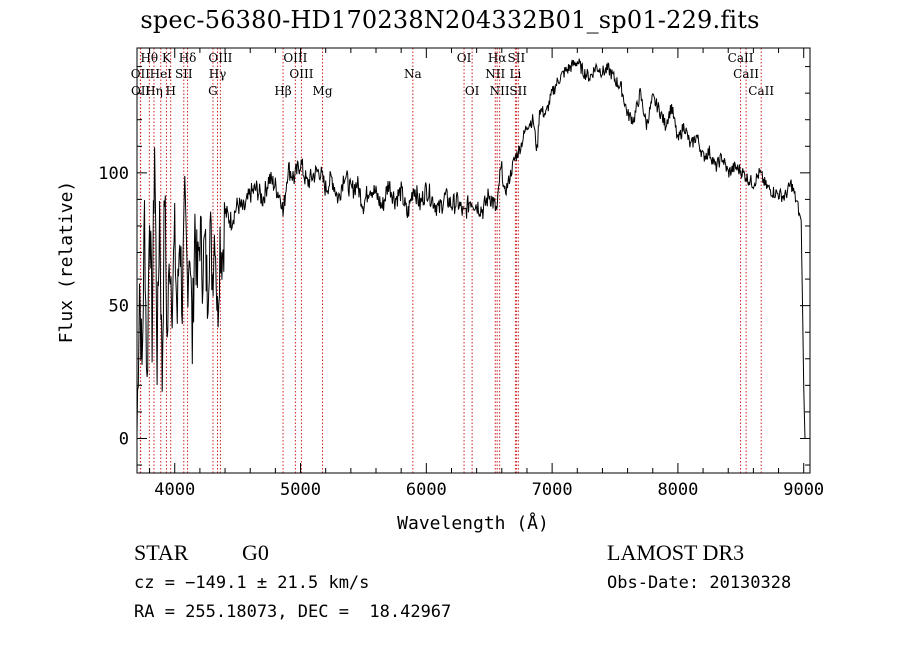 Image resolution: width=900 pixels, height=649 pixels. Describe the element at coordinates (119, 307) in the screenshot. I see `y-tick-label: 50` at that location.